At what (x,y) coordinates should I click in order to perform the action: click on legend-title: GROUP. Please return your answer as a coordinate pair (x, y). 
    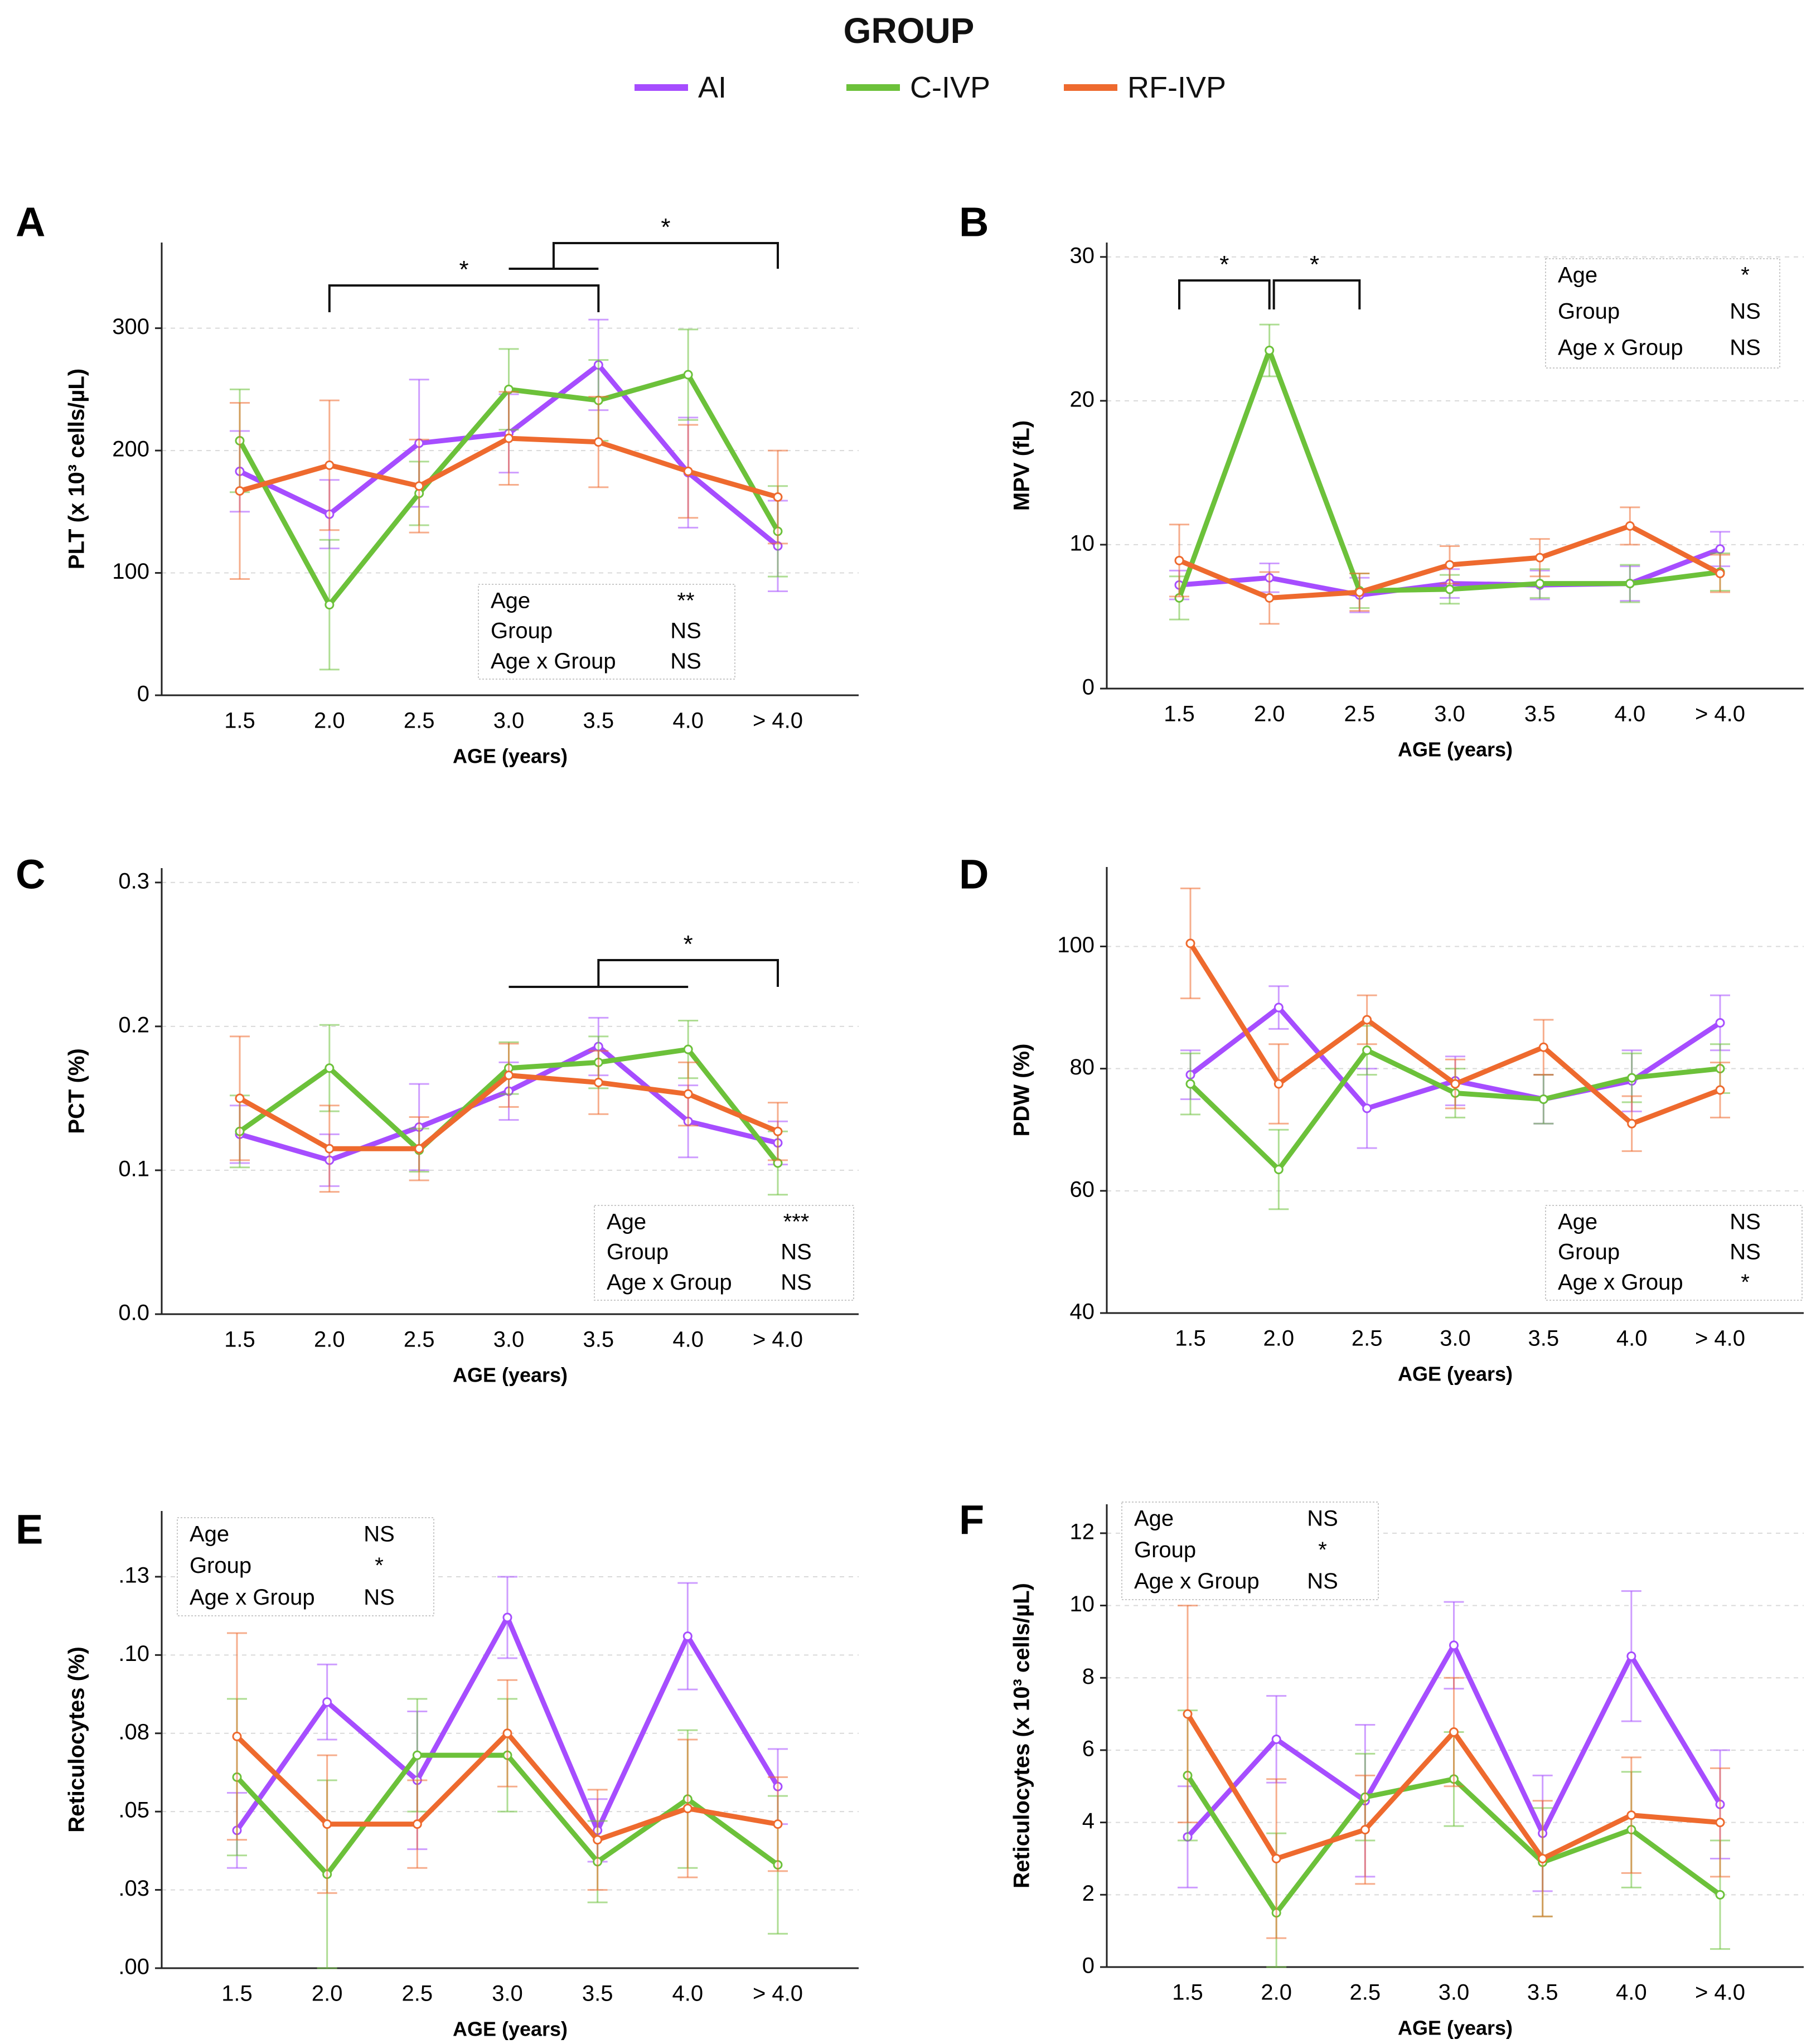
    Looking at the image, I should click on (909, 31).